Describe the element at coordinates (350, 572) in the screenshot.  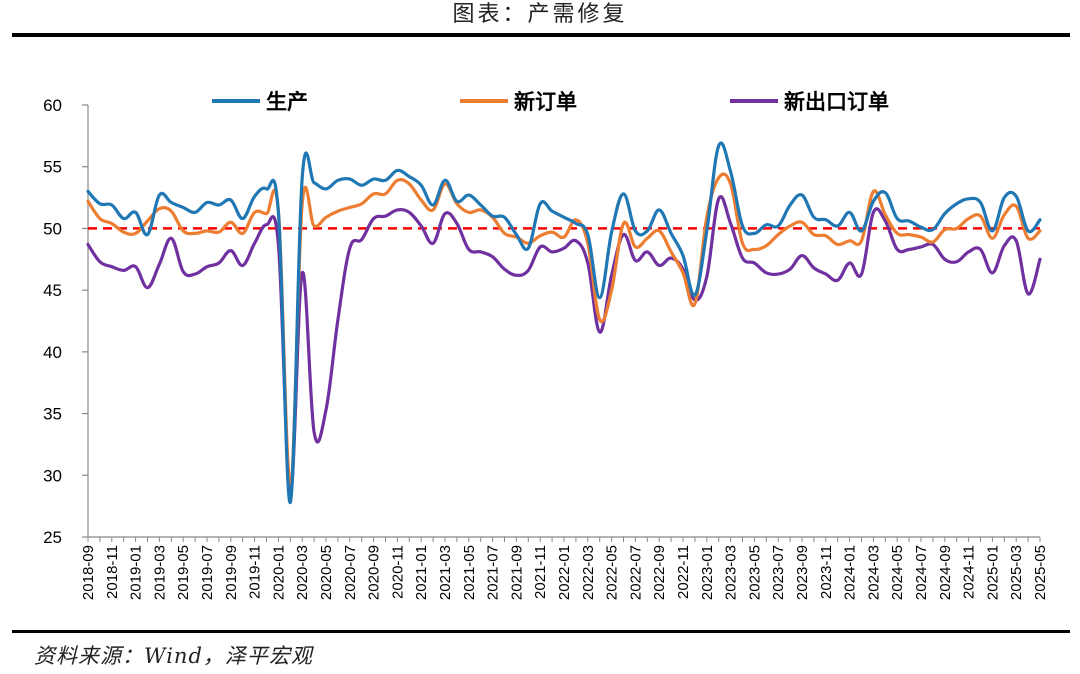
I see `x-tick-label: 2020-07` at that location.